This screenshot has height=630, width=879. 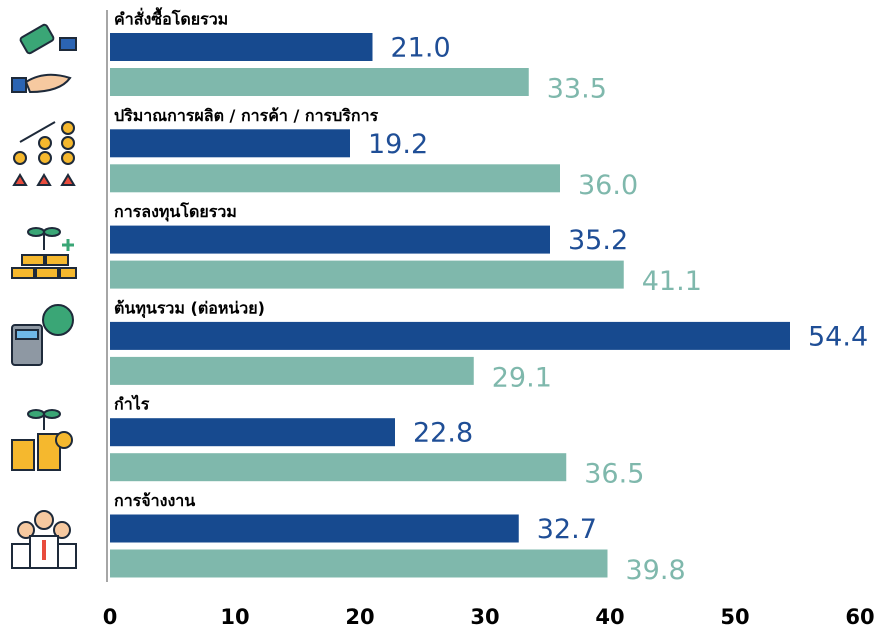 What do you see at coordinates (44, 296) in the screenshot?
I see `icons` at bounding box center [44, 296].